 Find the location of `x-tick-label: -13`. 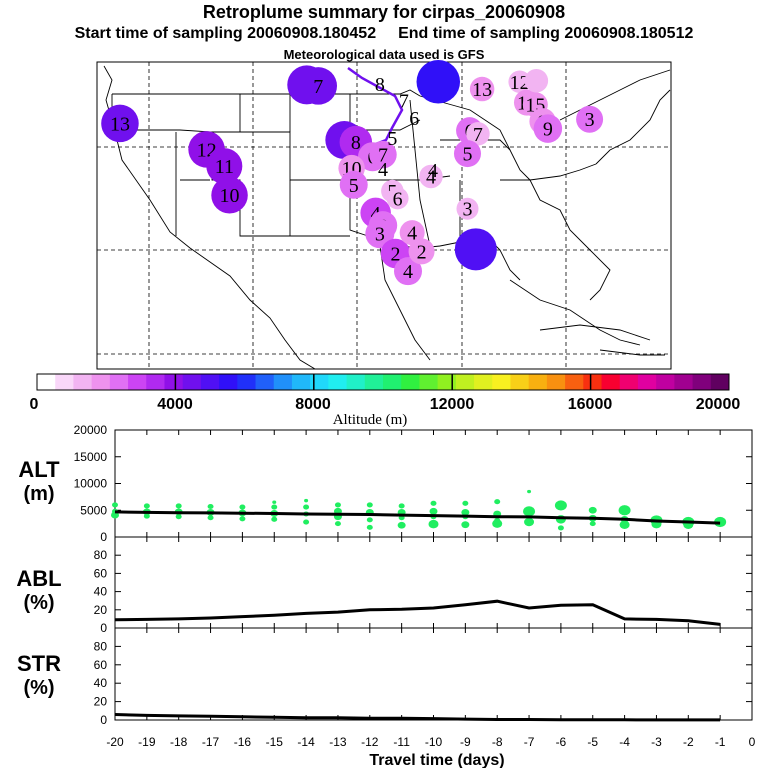

x-tick-label: -13 is located at coordinates (338, 742).